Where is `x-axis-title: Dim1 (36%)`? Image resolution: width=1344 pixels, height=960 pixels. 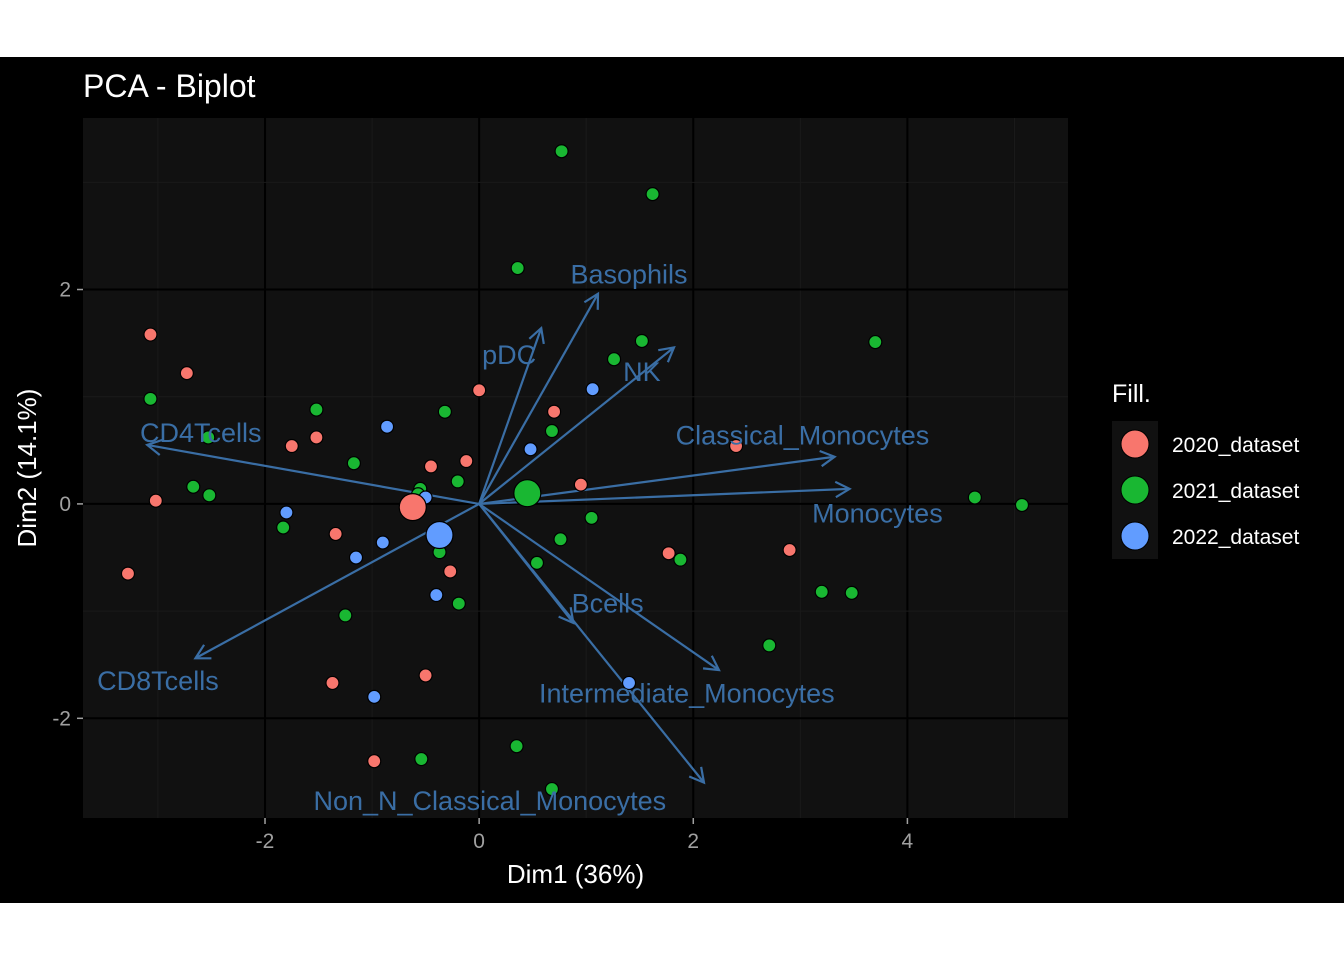
x-axis-title: Dim1 (36%) is located at coordinates (575, 874).